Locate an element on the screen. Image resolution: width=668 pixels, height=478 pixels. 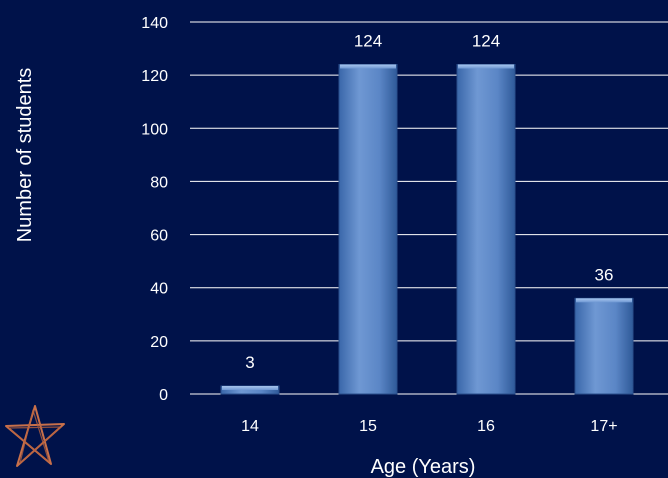
bar-17plus is located at coordinates (604, 346).